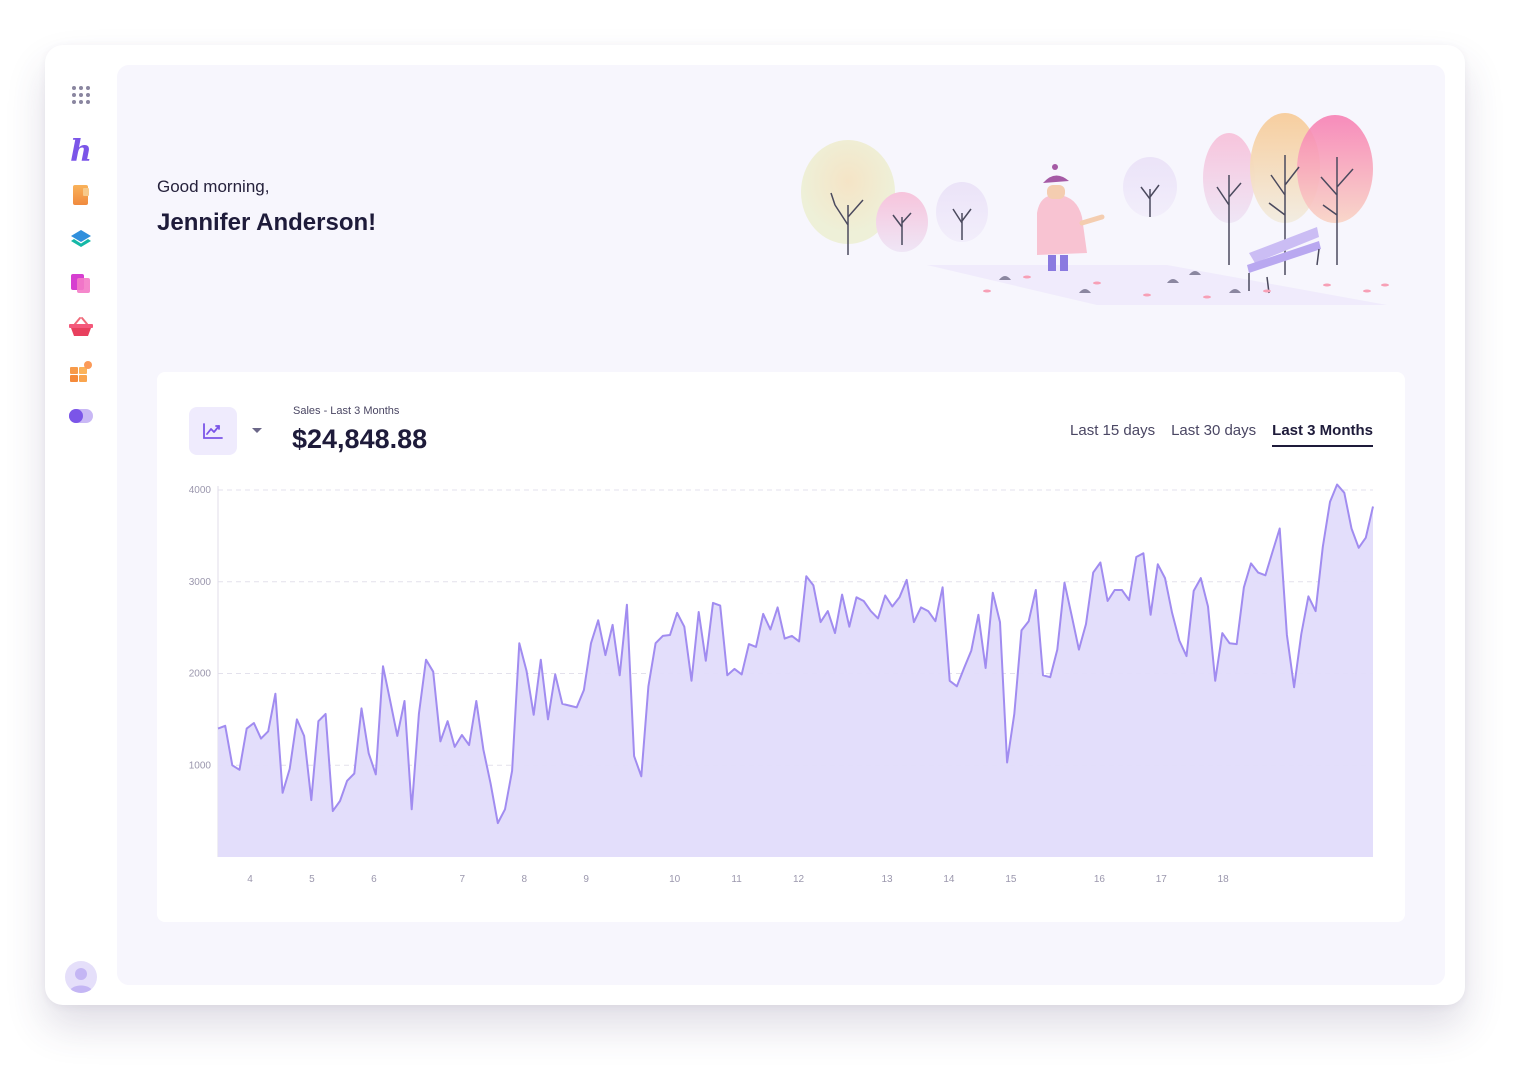 The height and width of the screenshot is (1080, 1540). What do you see at coordinates (463, 879) in the screenshot?
I see `x-tick-label: 7` at bounding box center [463, 879].